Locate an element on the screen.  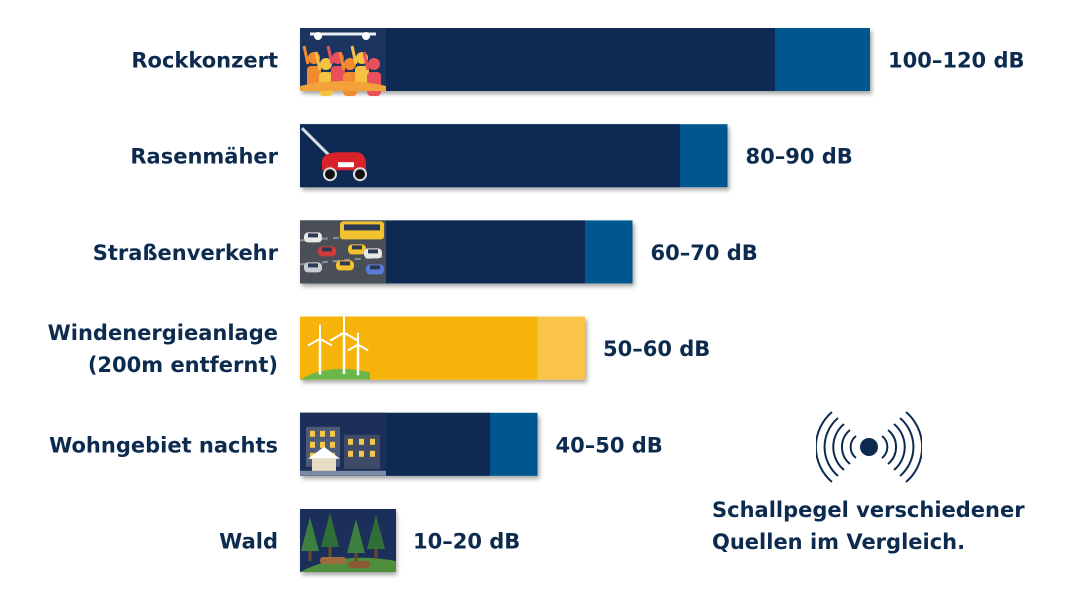
lawn-mower-icon is located at coordinates (333, 154).